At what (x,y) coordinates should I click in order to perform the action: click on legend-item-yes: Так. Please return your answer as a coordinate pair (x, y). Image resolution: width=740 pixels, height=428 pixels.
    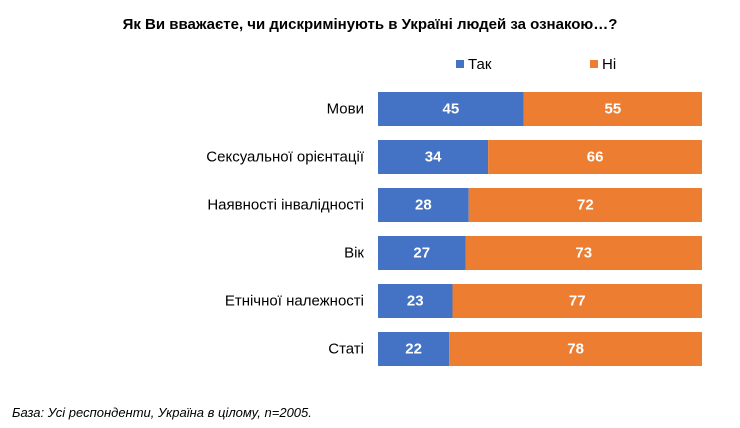
    Looking at the image, I should click on (473, 65).